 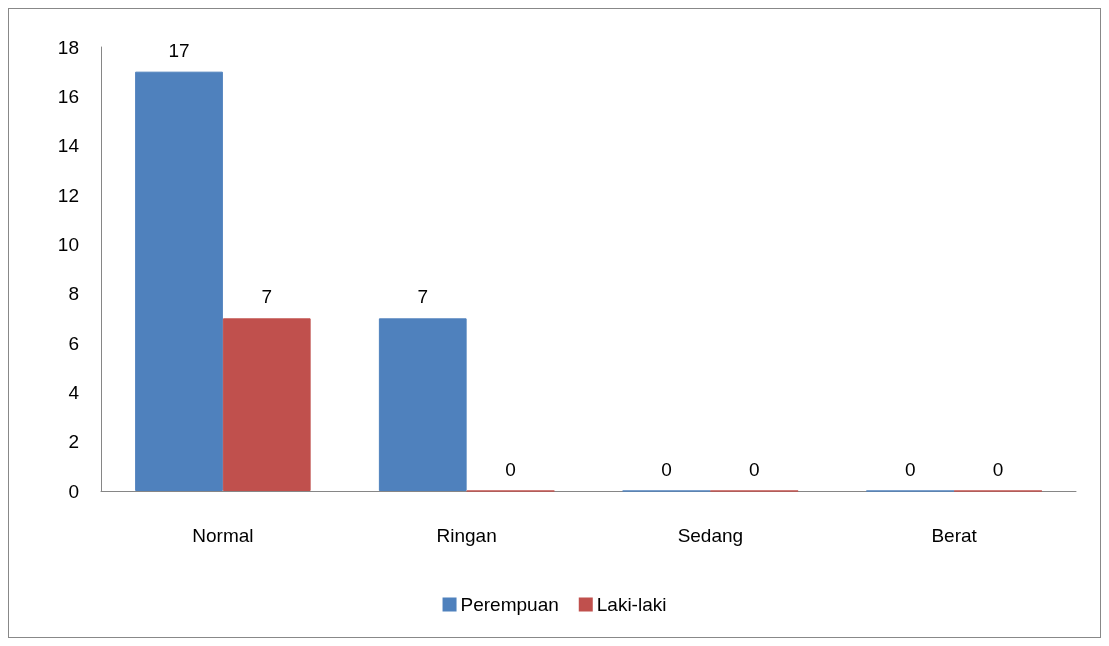 What do you see at coordinates (73, 294) in the screenshot?
I see `y-tick-label: 8` at bounding box center [73, 294].